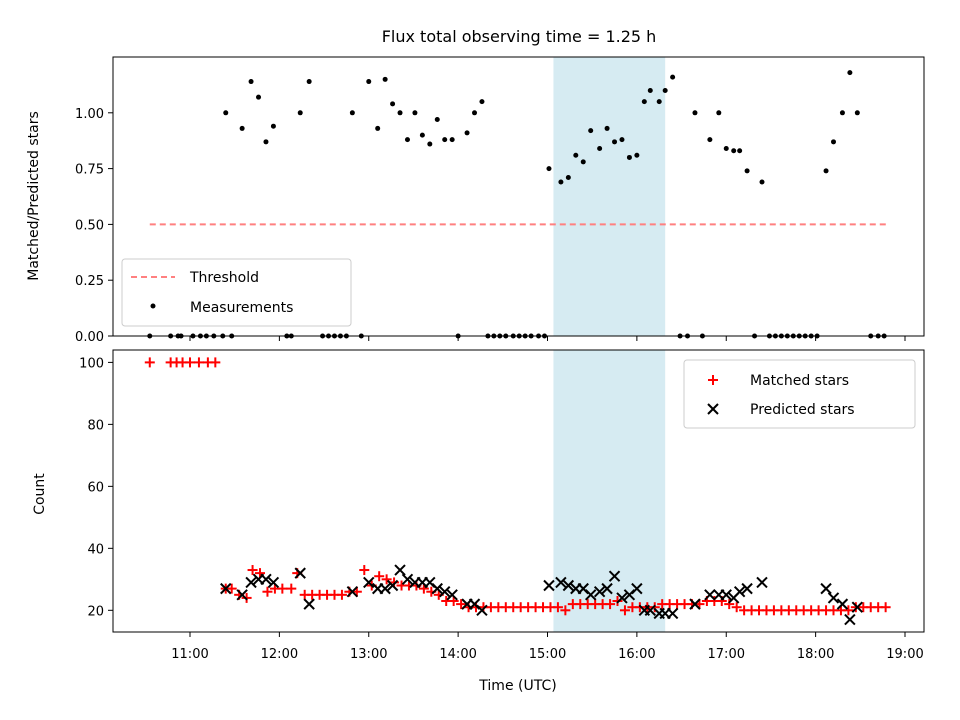 This screenshot has width=960, height=720. Describe the element at coordinates (609, 196) in the screenshot. I see `shaded-interval-top` at that location.